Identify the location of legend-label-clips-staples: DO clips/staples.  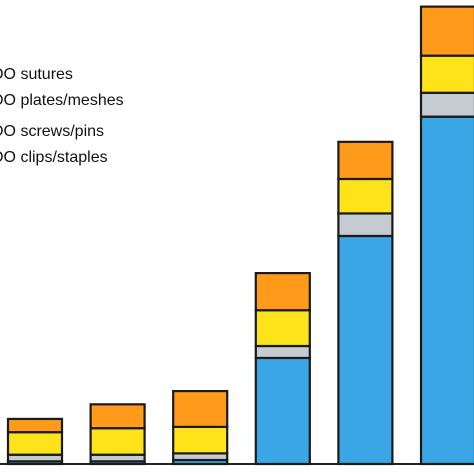
(54, 157).